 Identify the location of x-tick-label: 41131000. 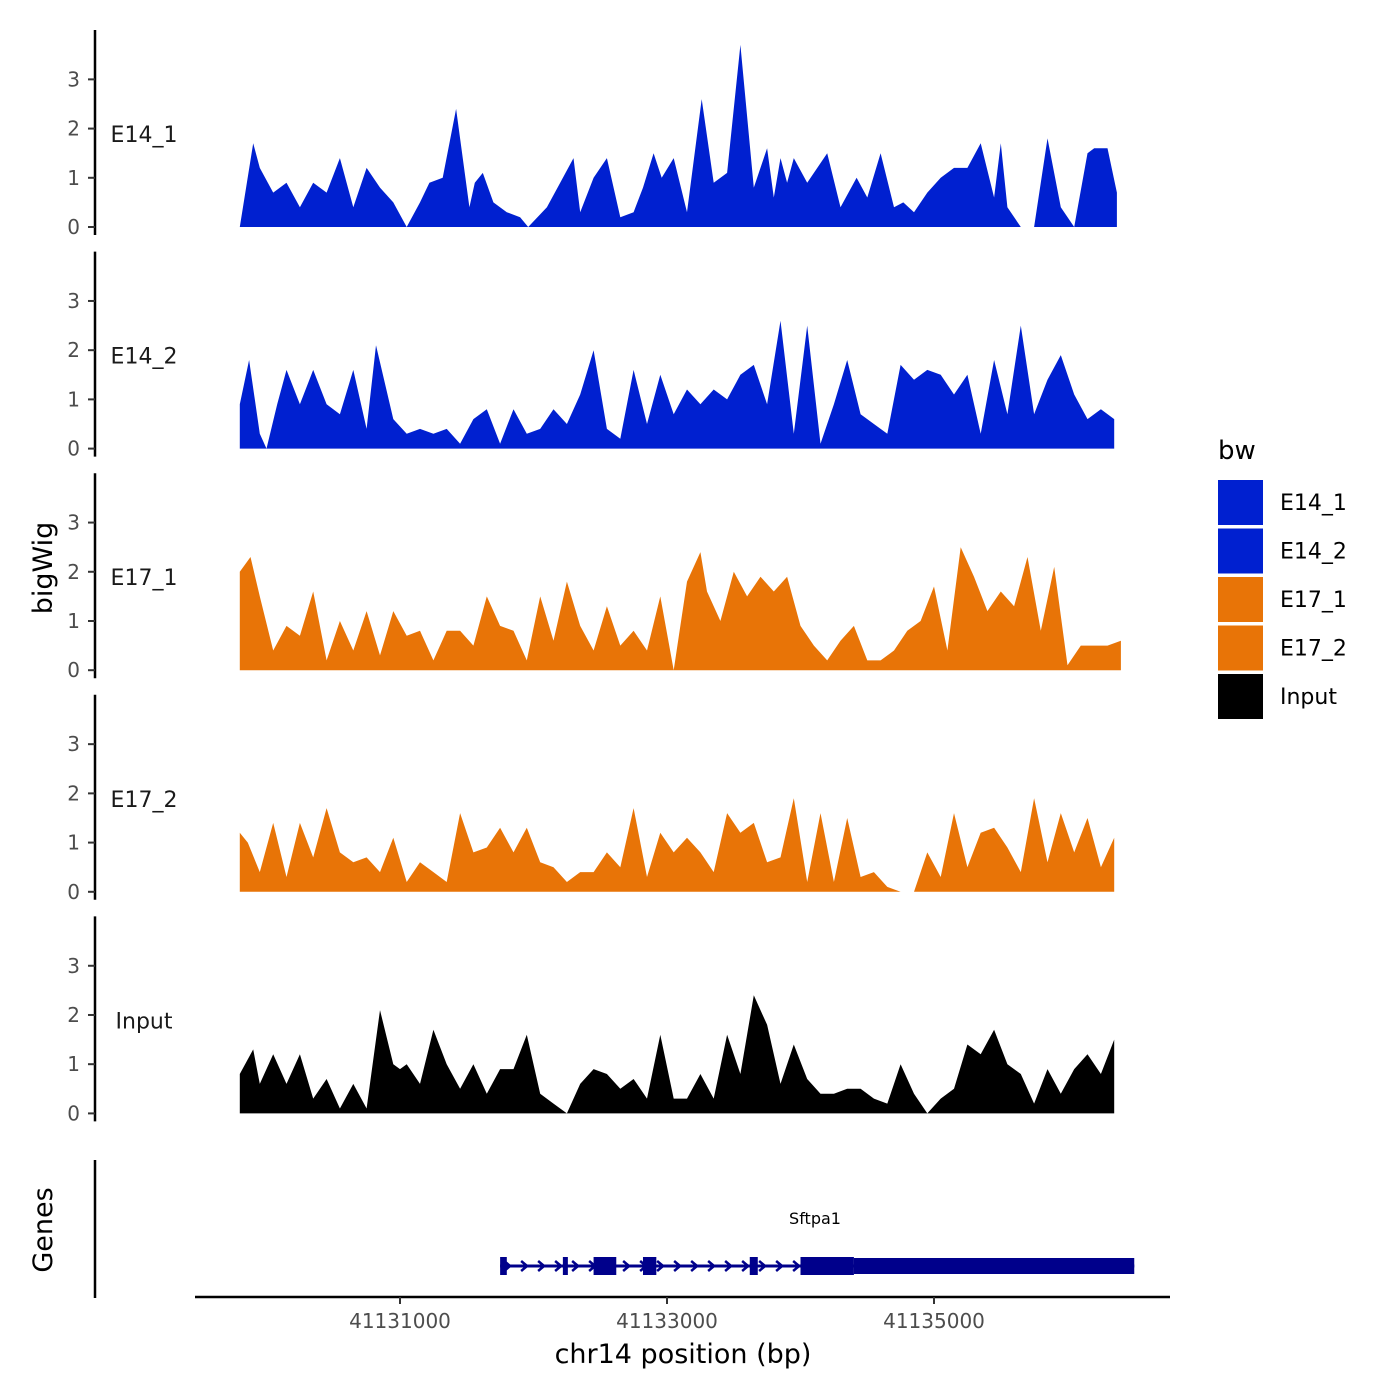
(400, 1321).